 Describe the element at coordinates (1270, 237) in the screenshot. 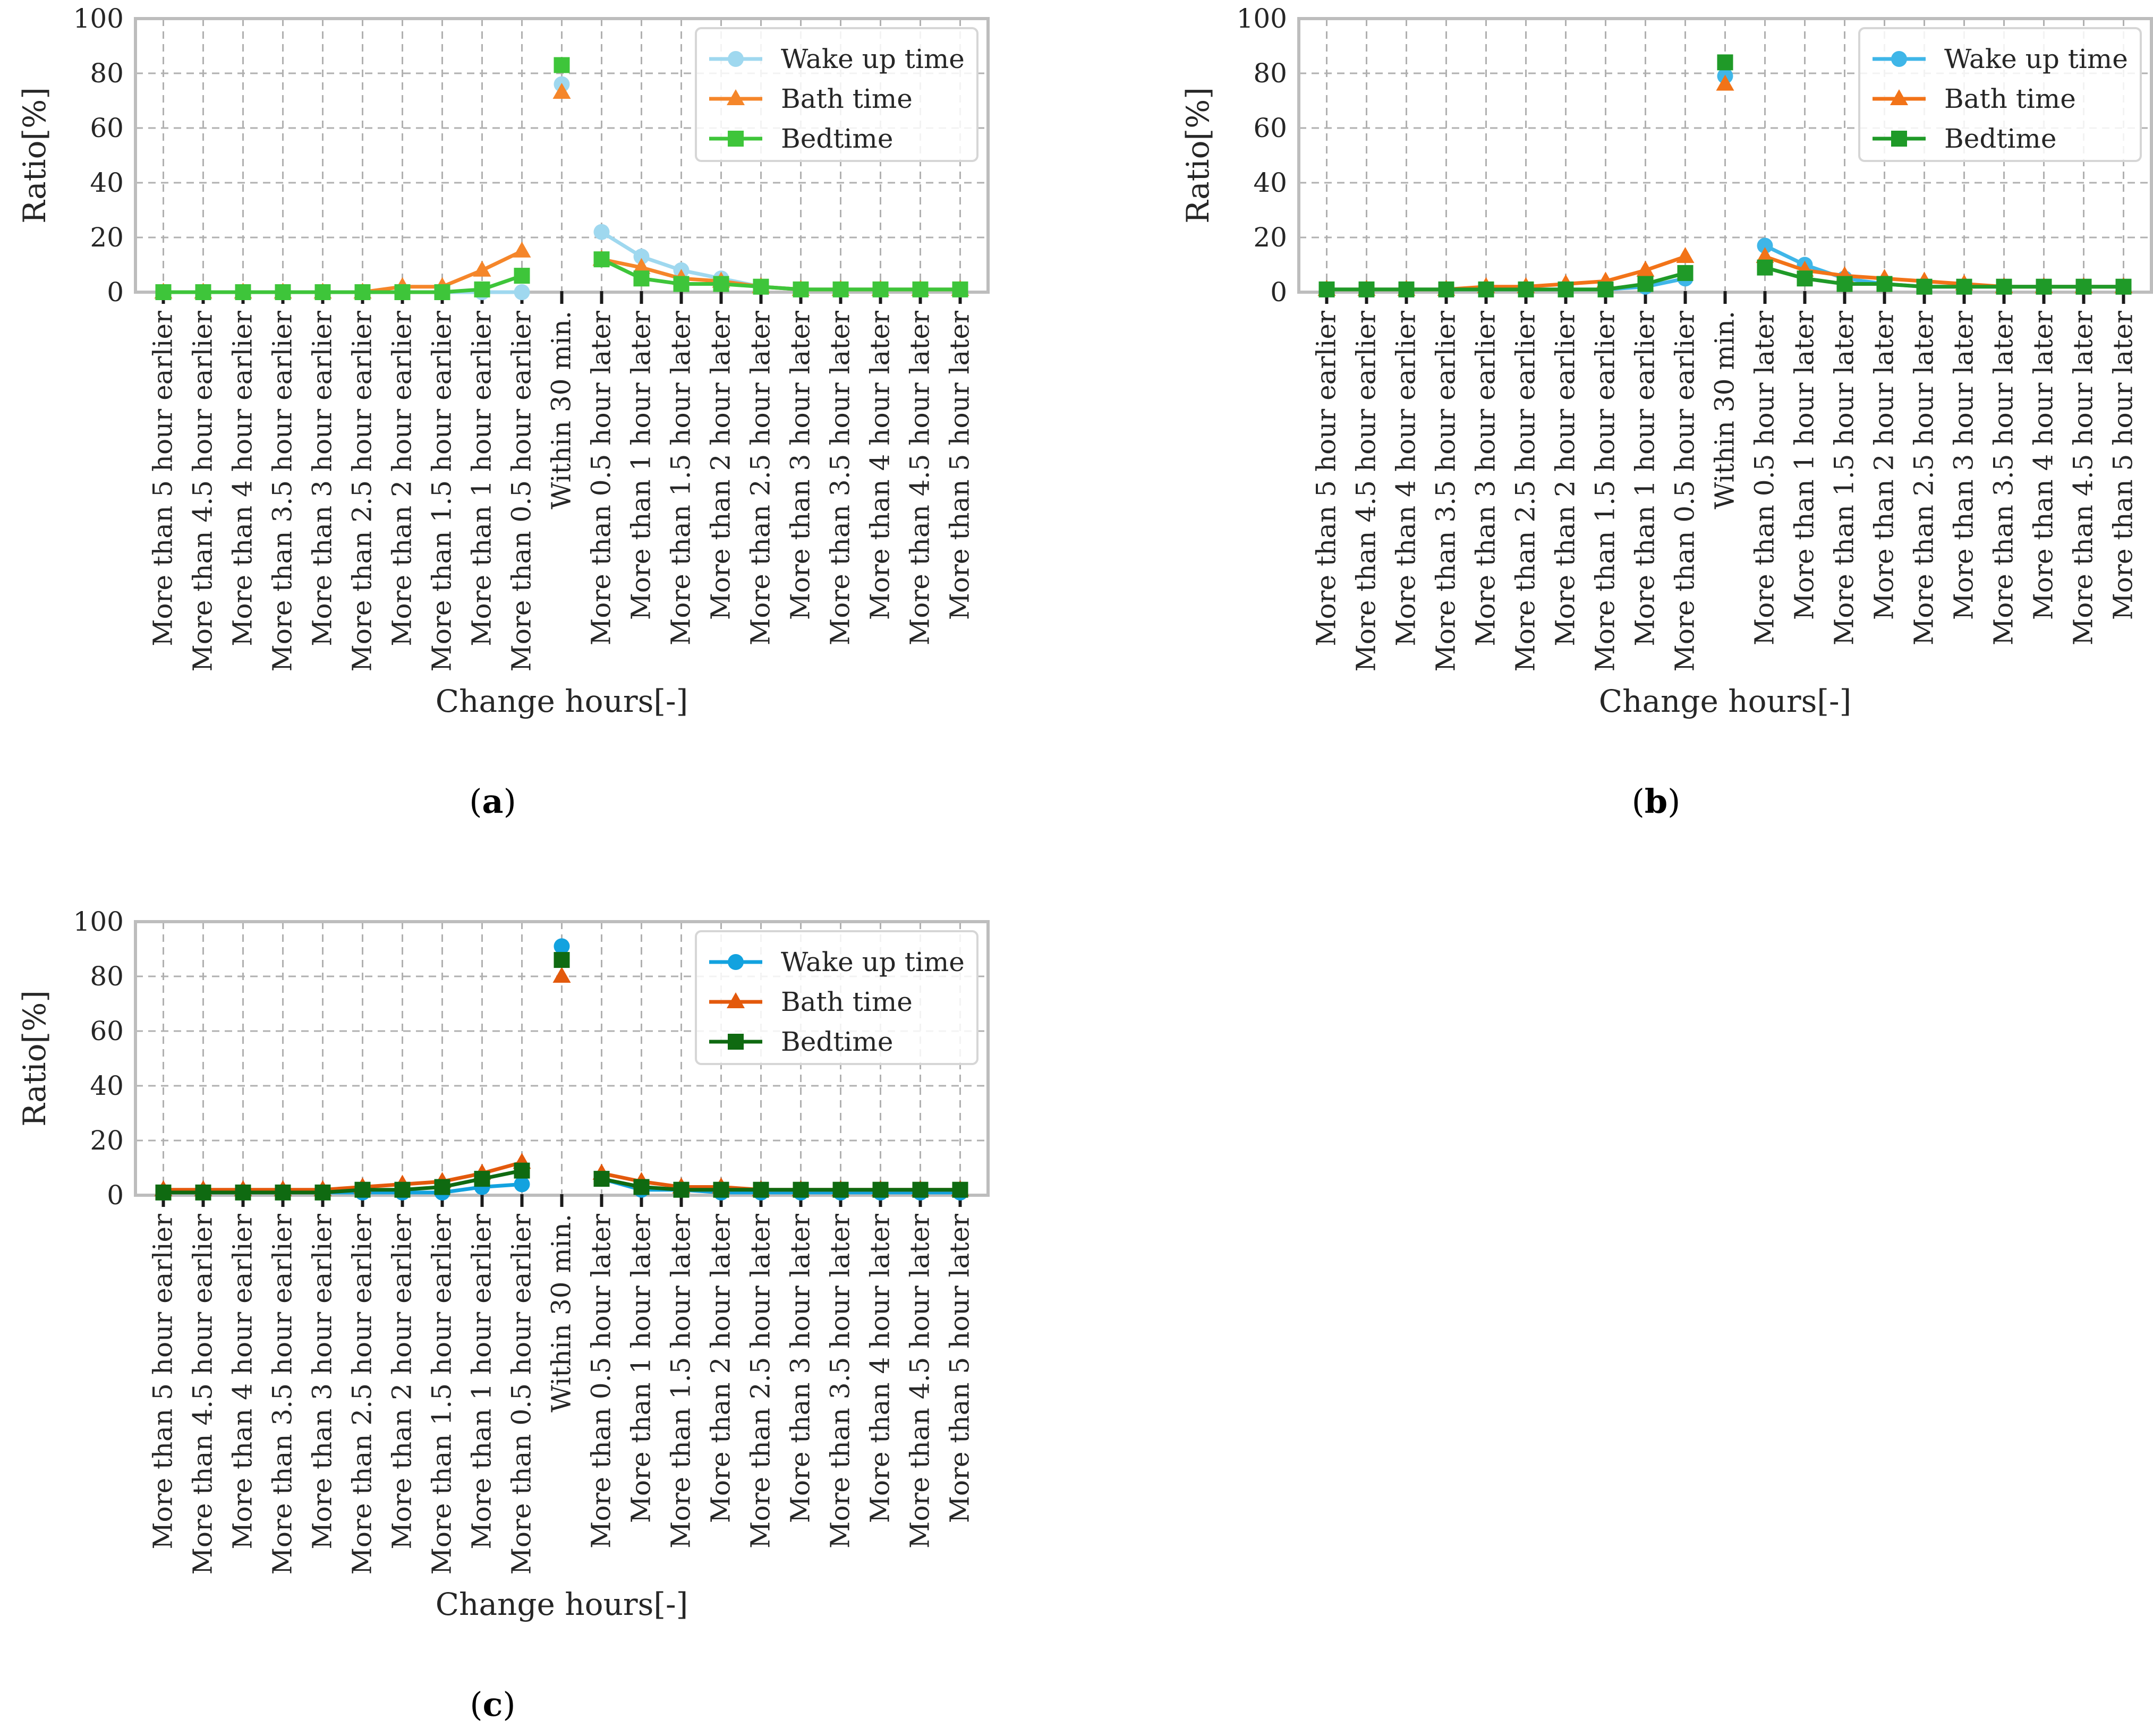

I see `y-tick-label: 20` at that location.